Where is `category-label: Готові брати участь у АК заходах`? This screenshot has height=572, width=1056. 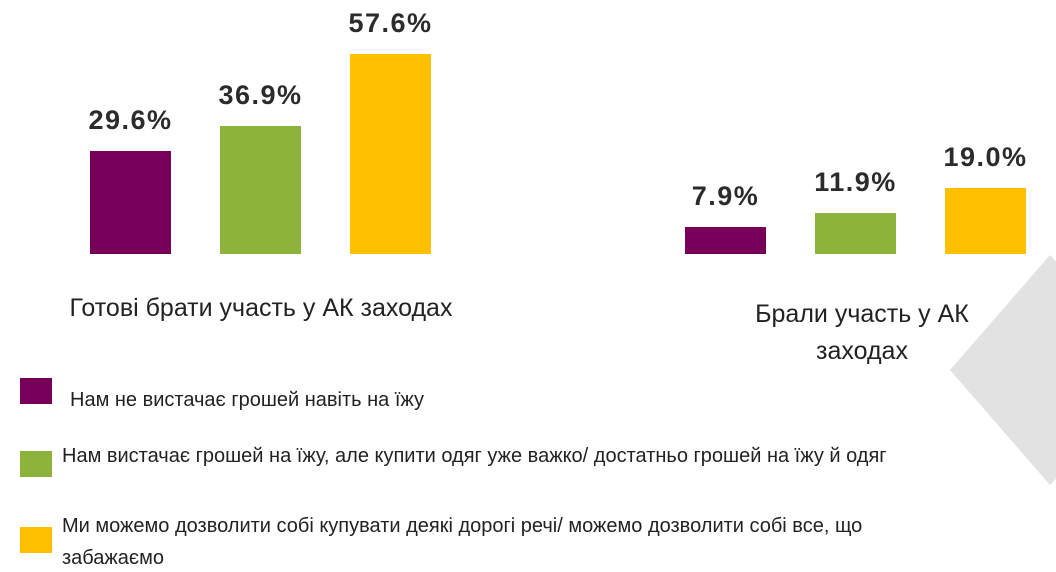 category-label: Готові брати участь у АК заходах is located at coordinates (261, 308).